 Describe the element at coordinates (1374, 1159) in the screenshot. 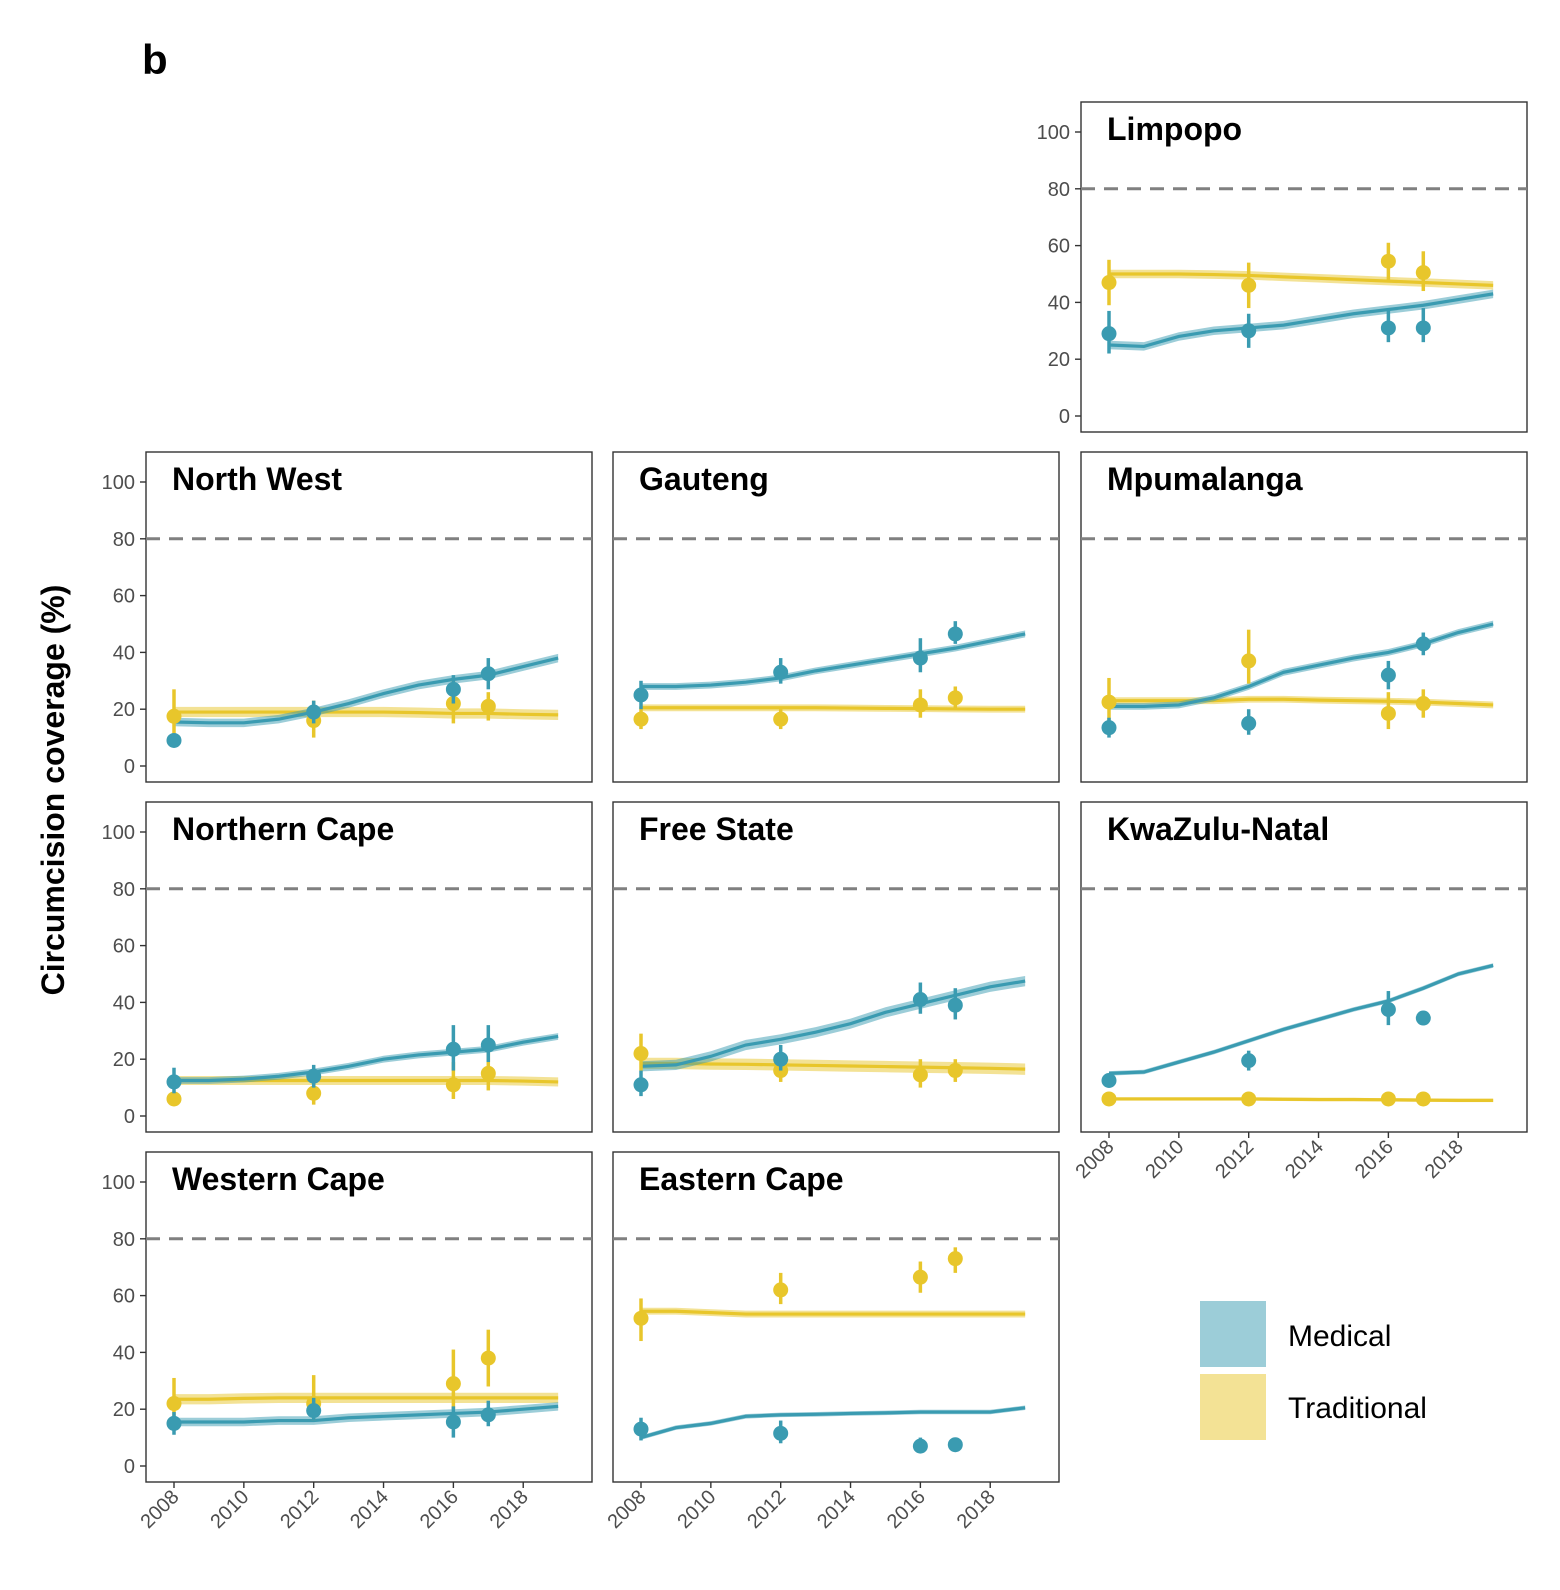

I see `x-tick-label: 2016` at that location.